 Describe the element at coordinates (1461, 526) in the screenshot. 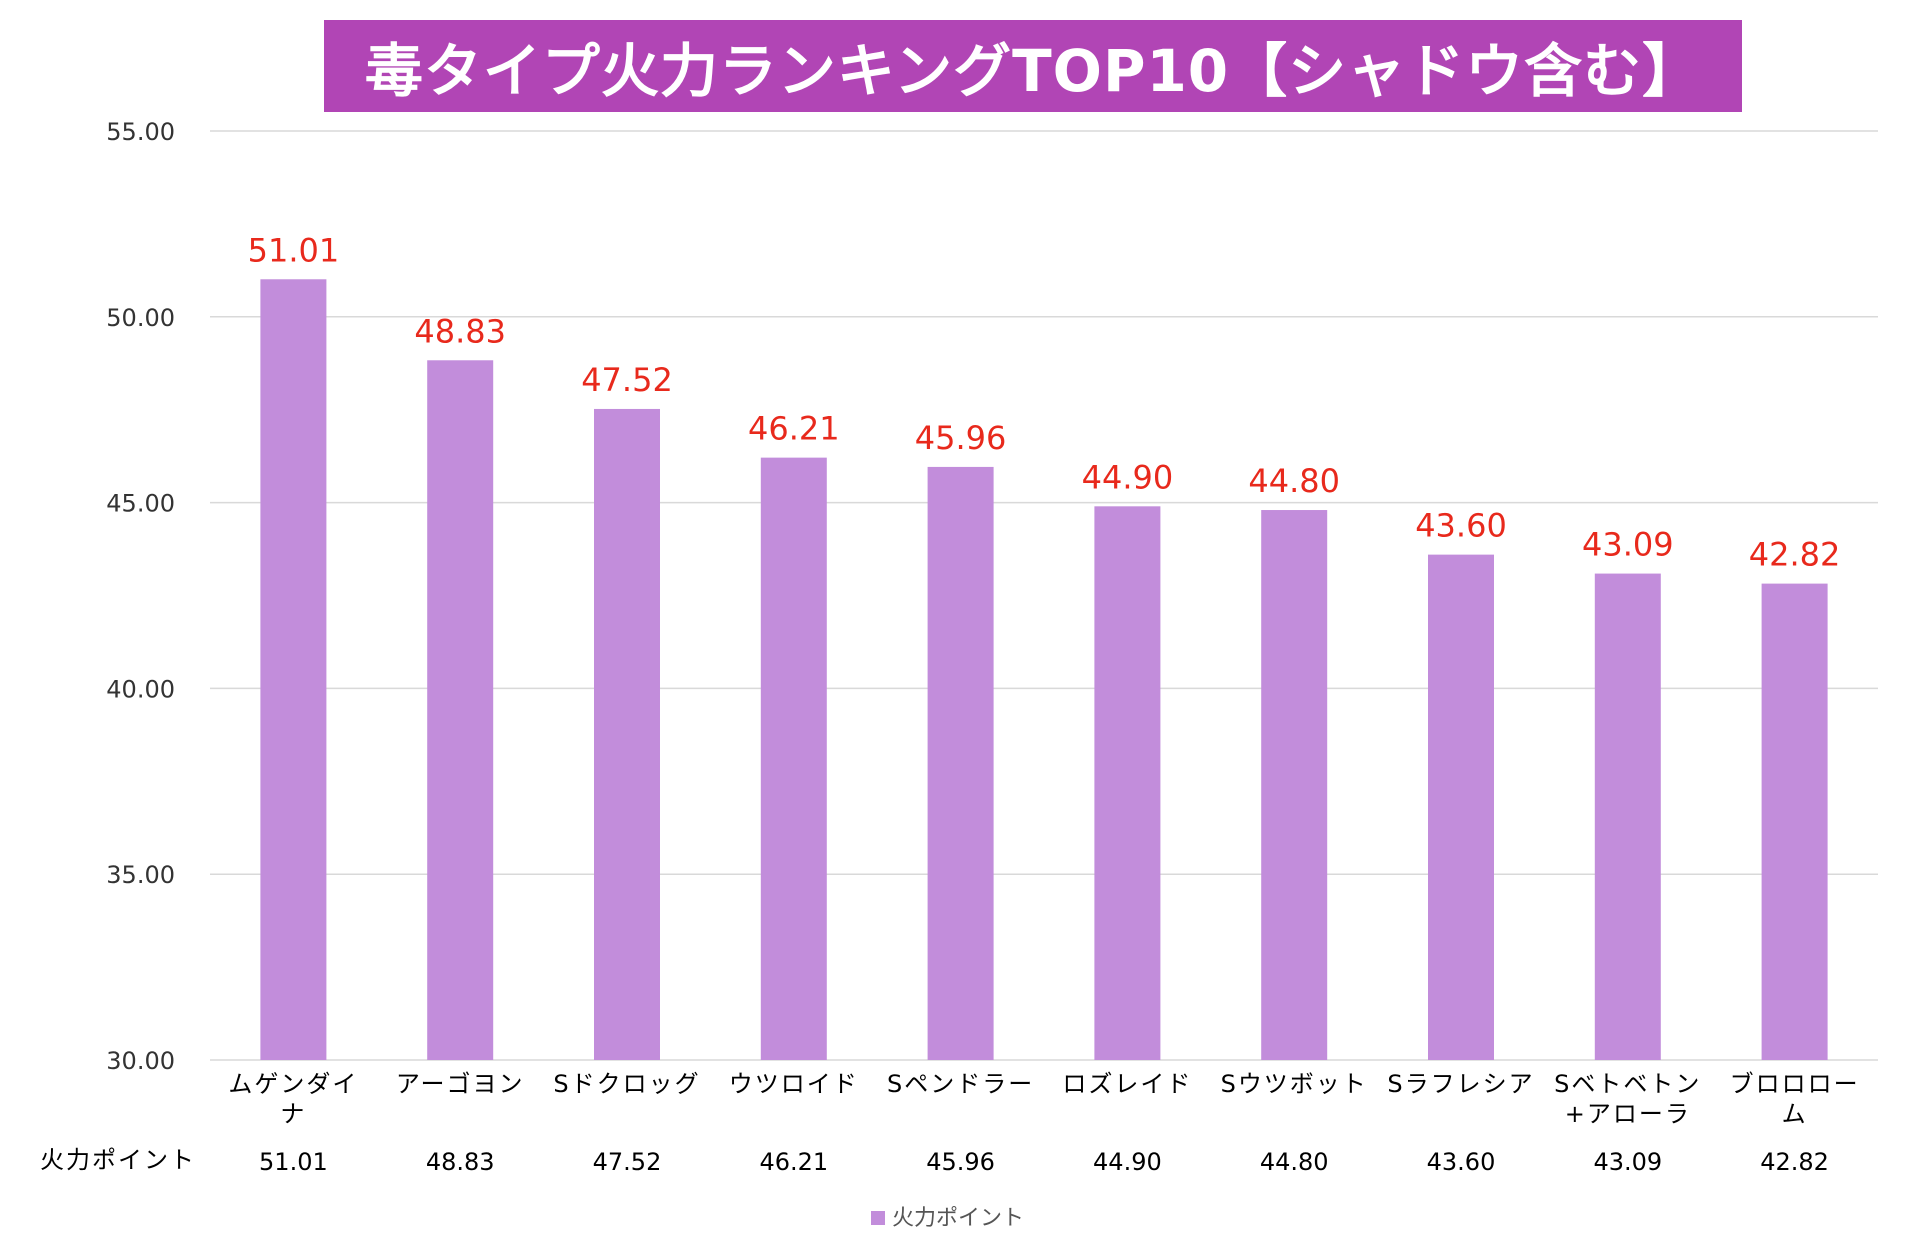

I see `data-label: 43.60` at that location.